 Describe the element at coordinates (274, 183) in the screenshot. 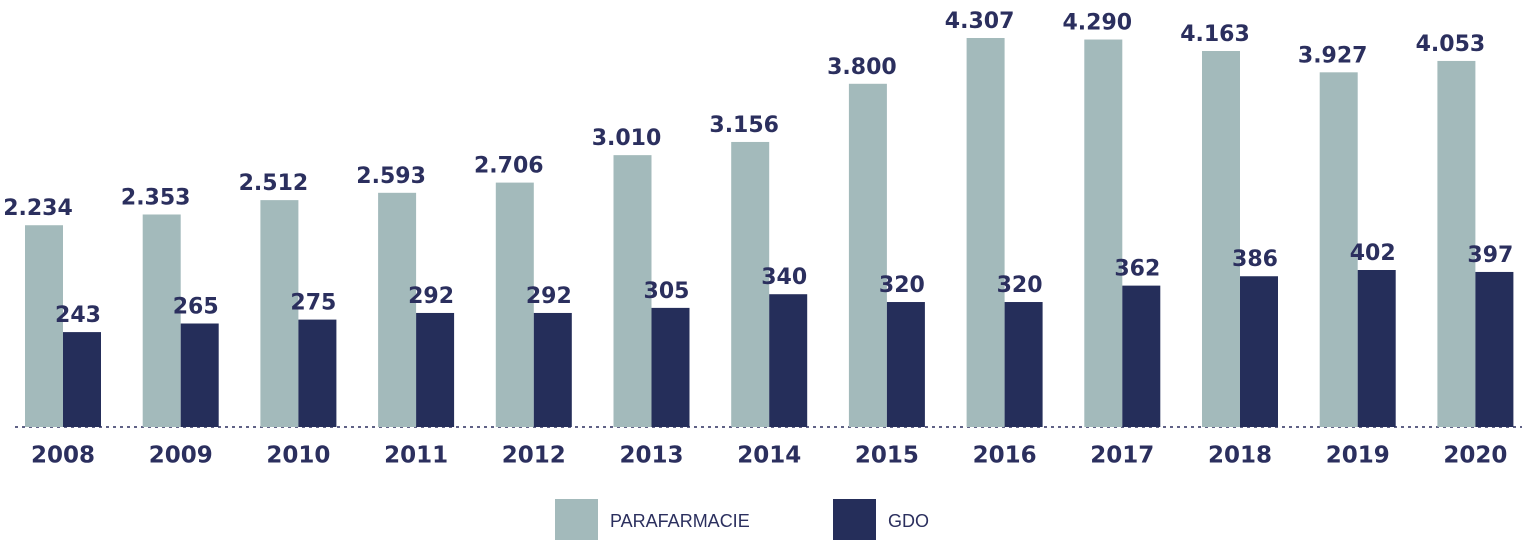

I see `value-label: 2.512` at that location.